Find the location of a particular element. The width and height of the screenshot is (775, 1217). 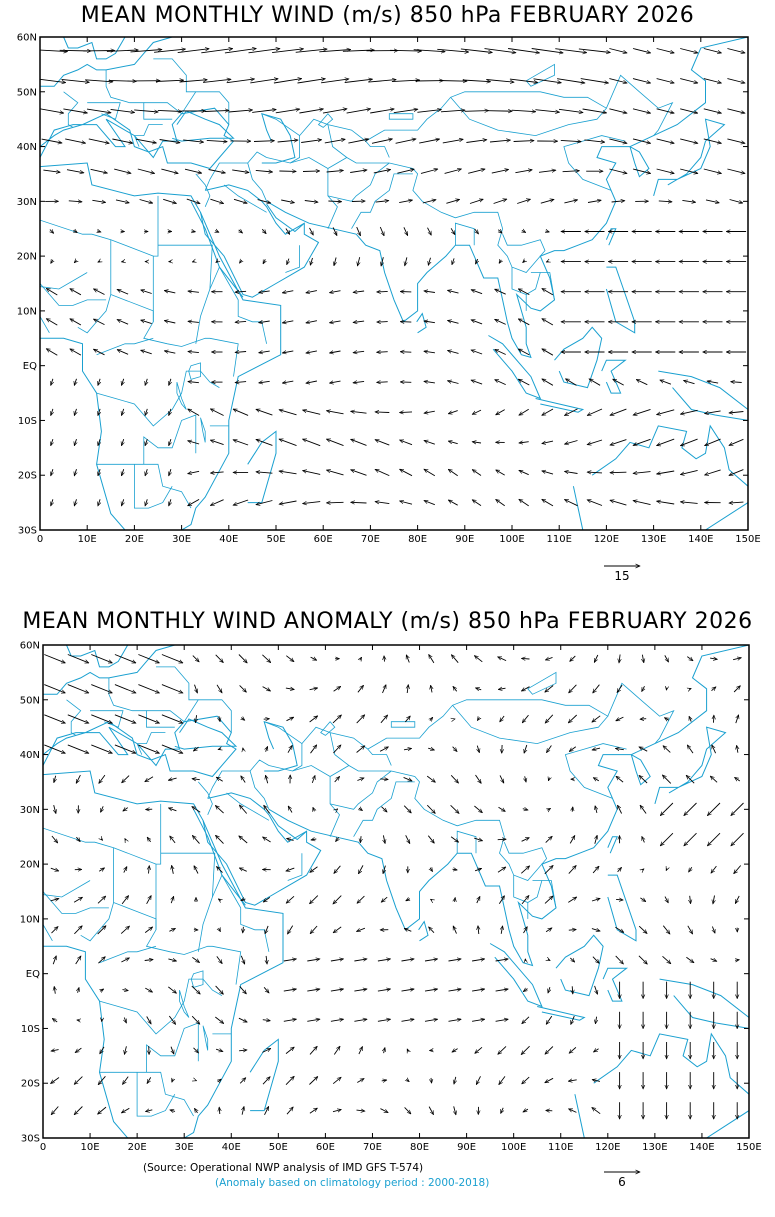

lon-tick-label: 30E is located at coordinates (181, 539).